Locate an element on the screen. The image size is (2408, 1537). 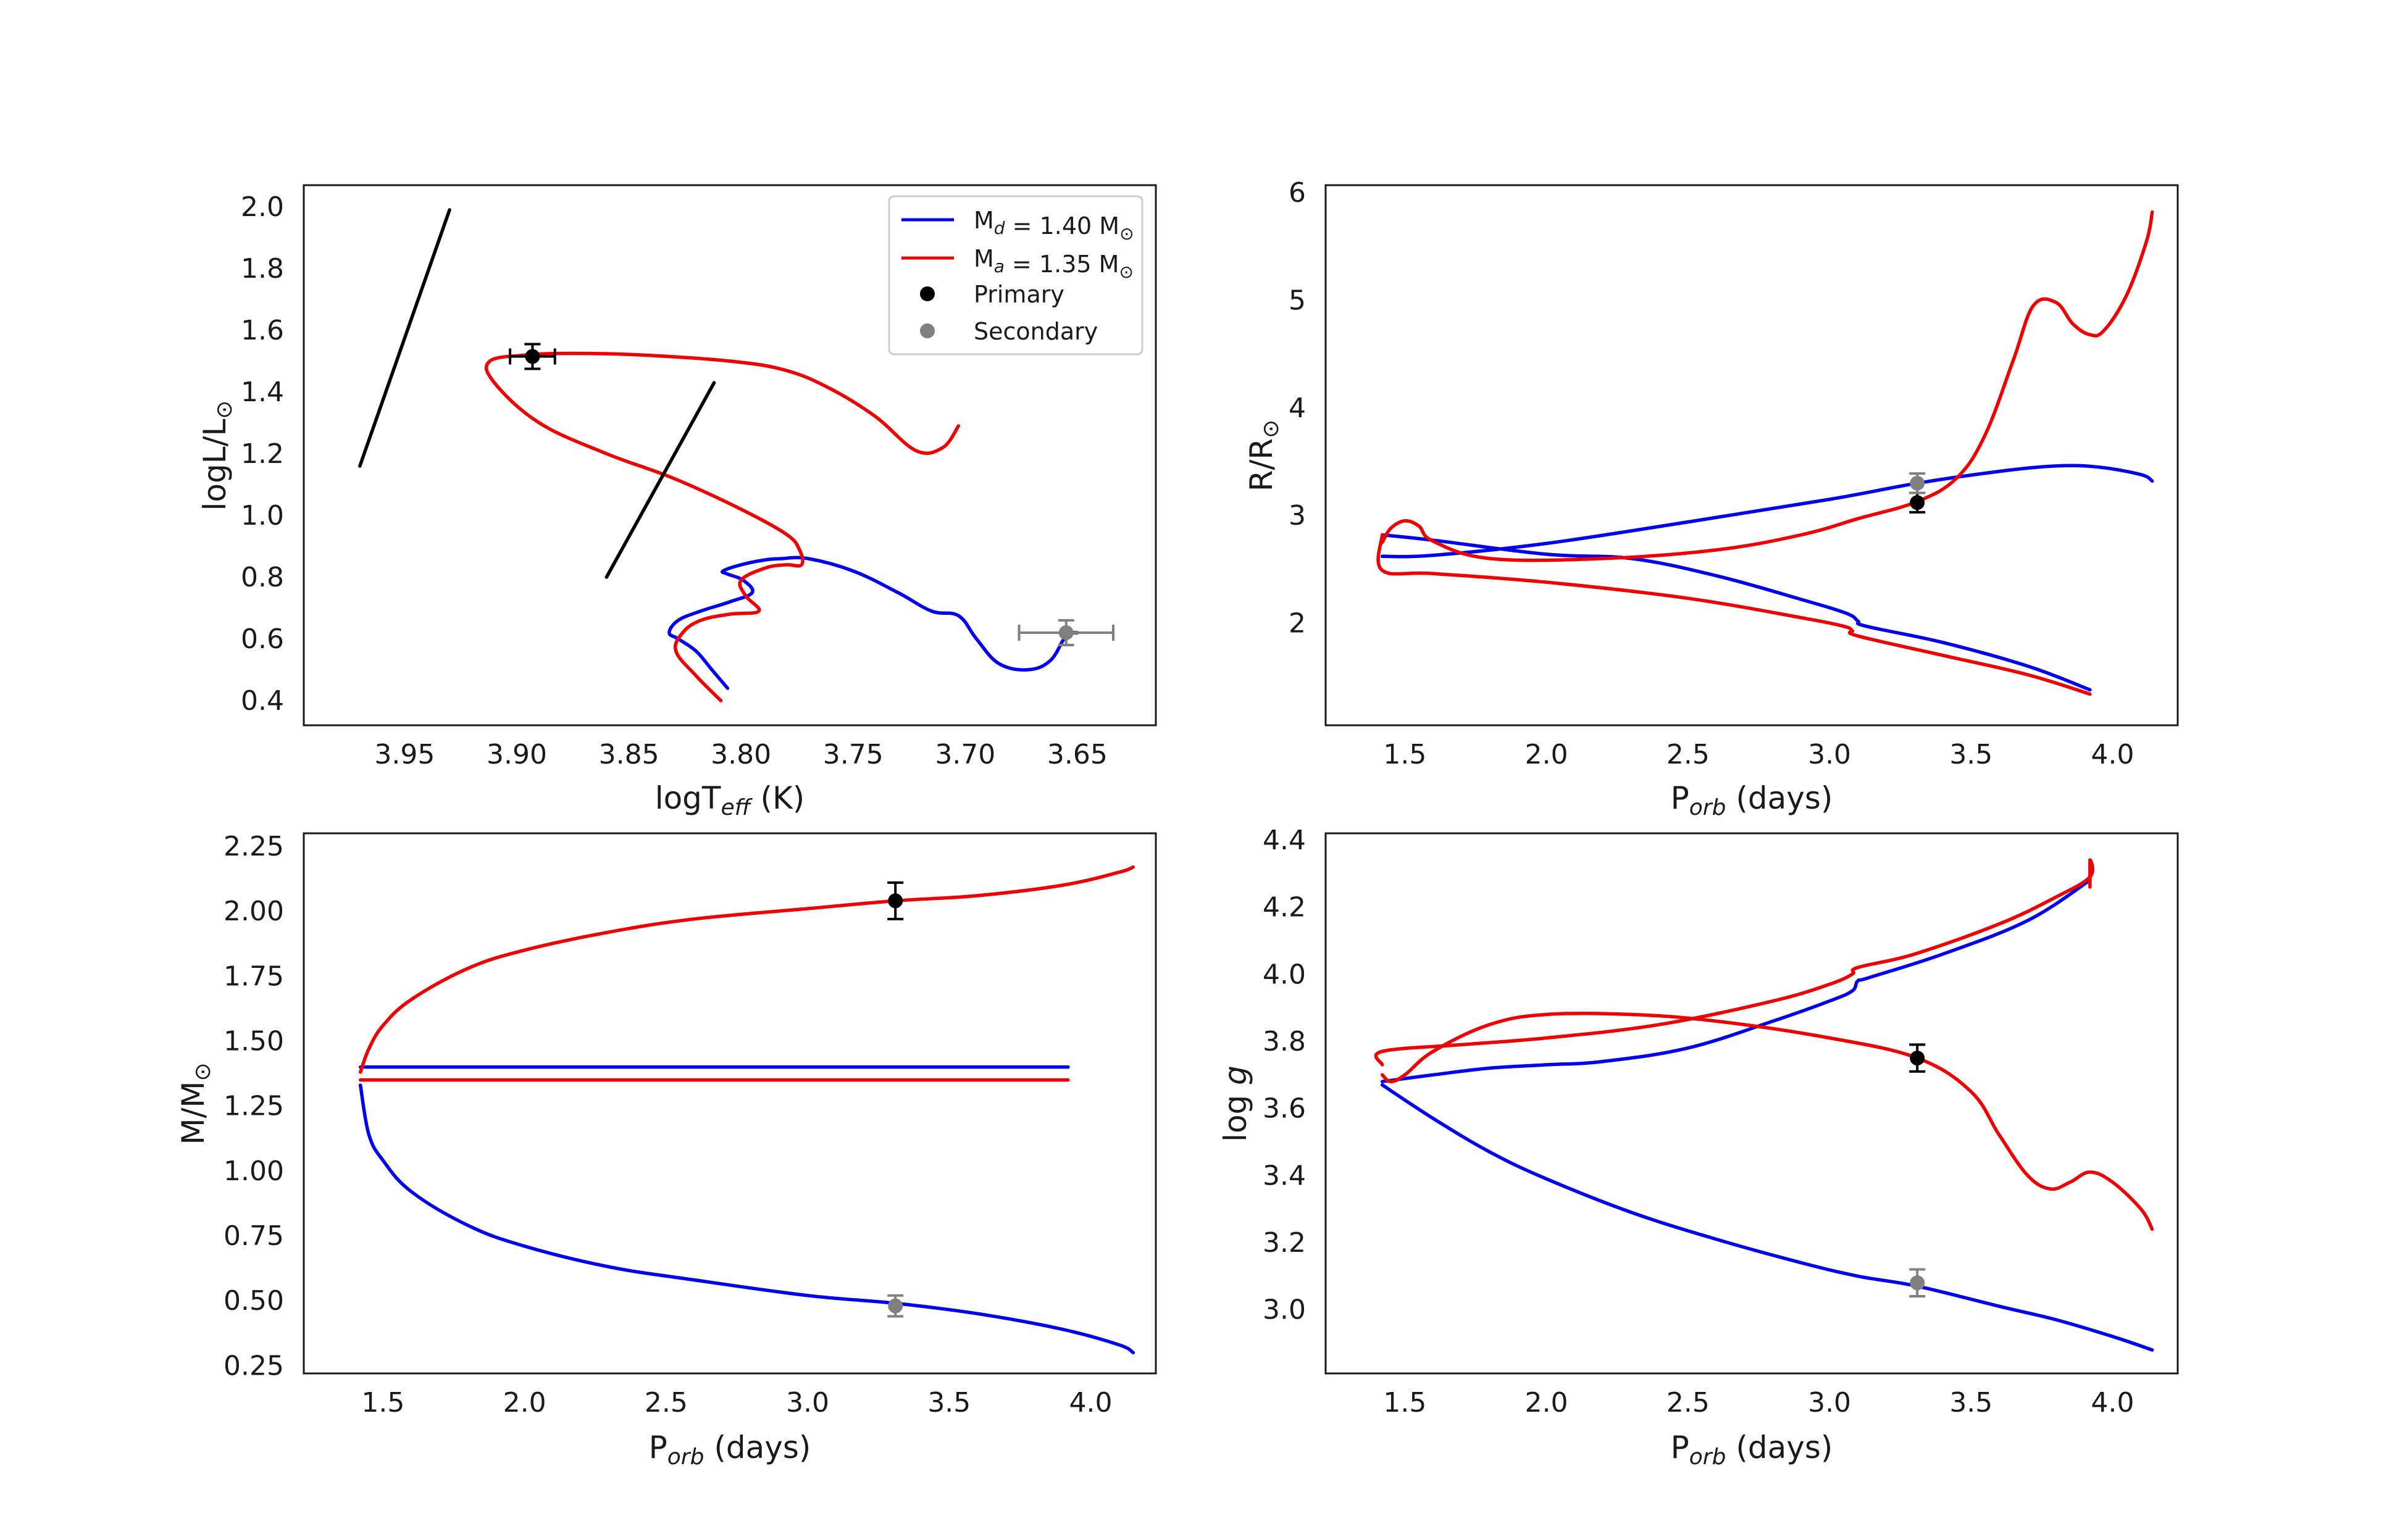
hr-diagram-ylabel: logL/L⊙ is located at coordinates (217, 456).